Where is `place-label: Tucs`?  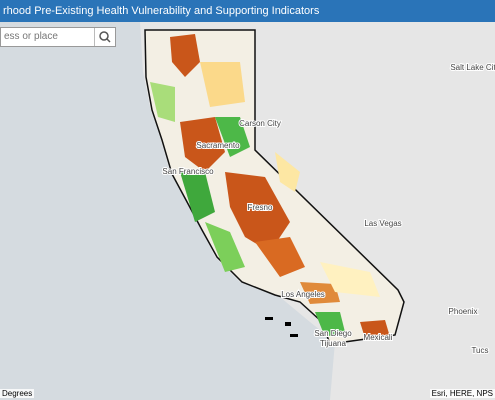 place-label: Tucs is located at coordinates (479, 350).